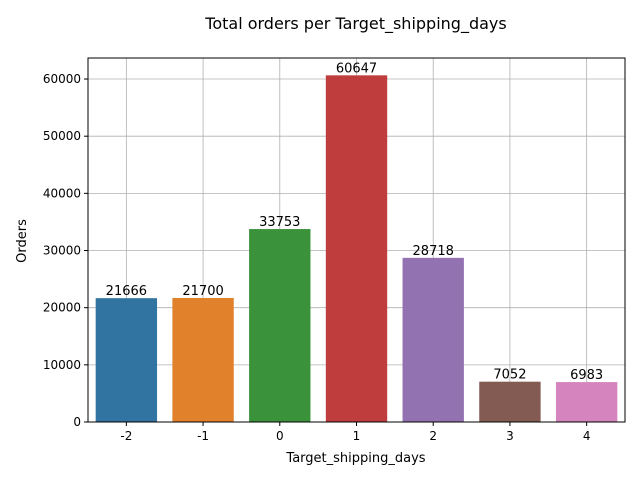  What do you see at coordinates (510, 436) in the screenshot?
I see `x-tick-label: 3` at bounding box center [510, 436].